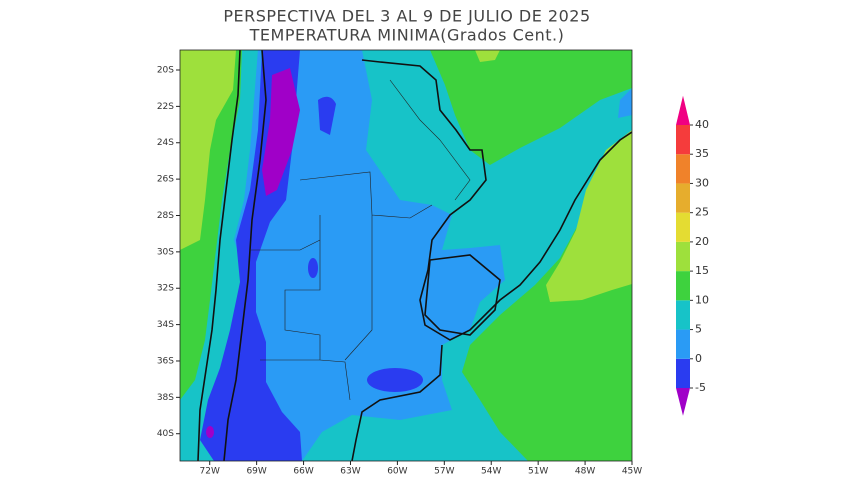 This screenshot has height=493, width=858. Describe the element at coordinates (395, 380) in the screenshot. I see `field-cold-plain` at that location.